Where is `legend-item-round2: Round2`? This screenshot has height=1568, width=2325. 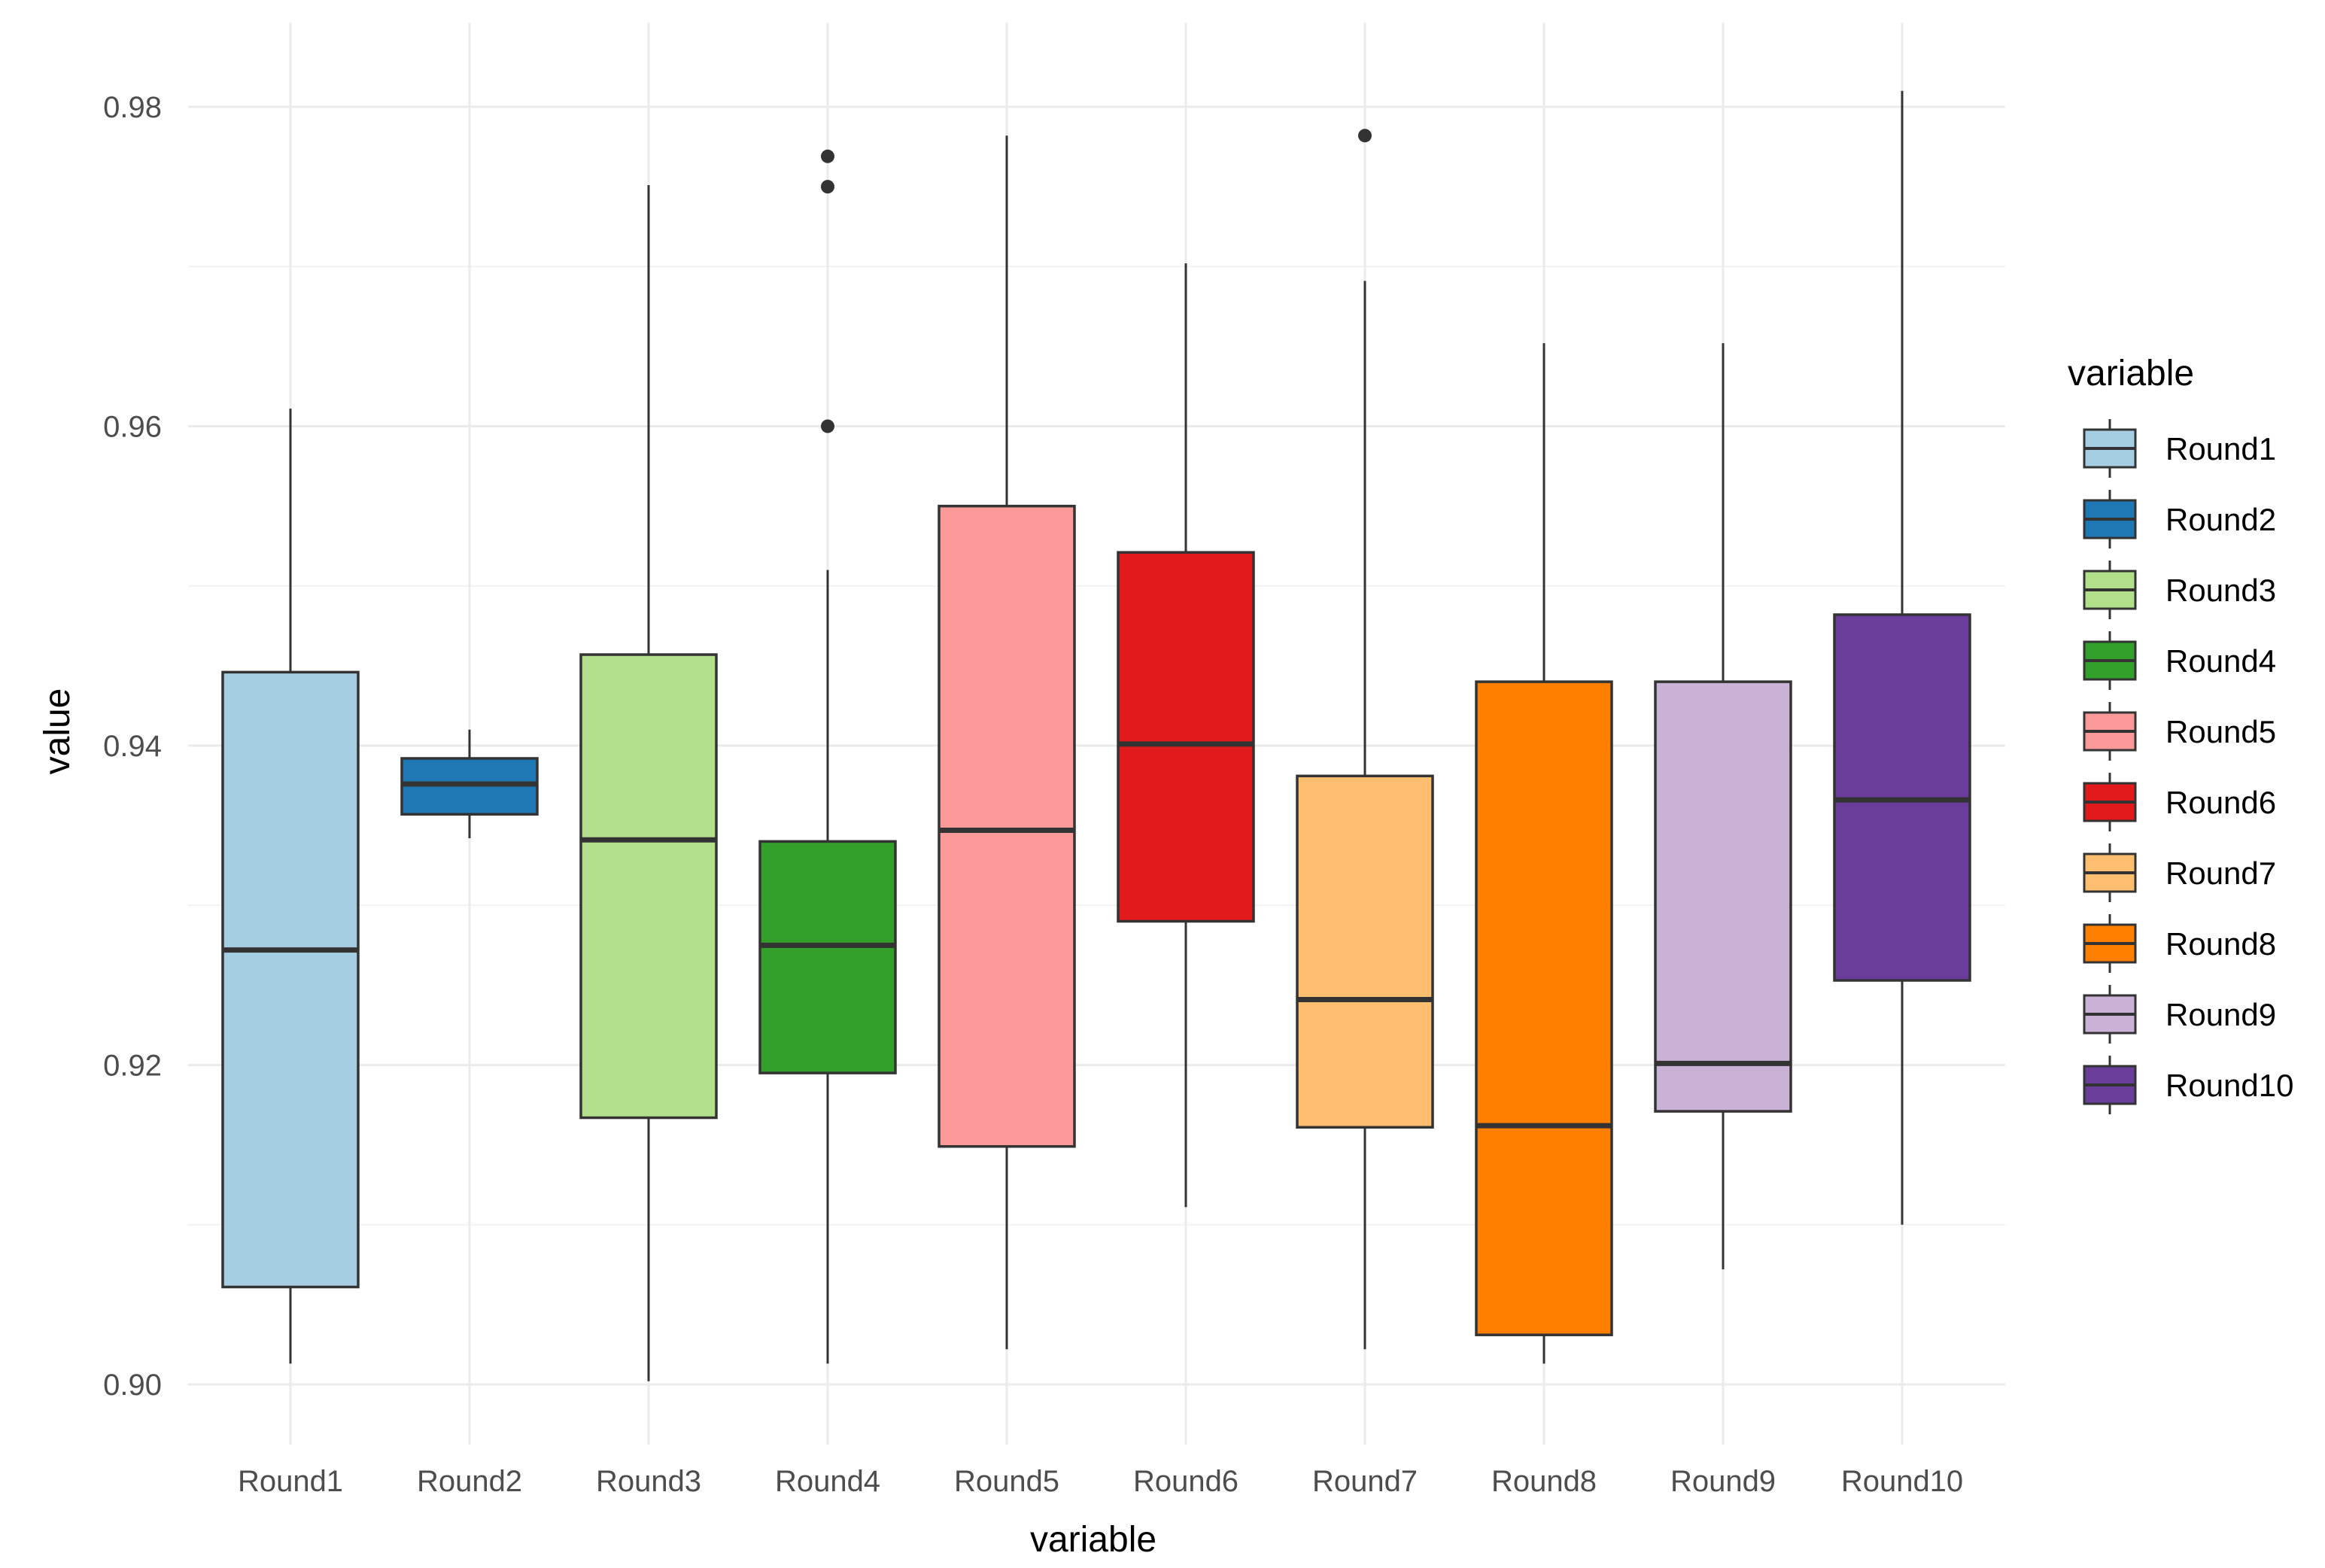
legend-item-round2: Round2 is located at coordinates (2180, 519).